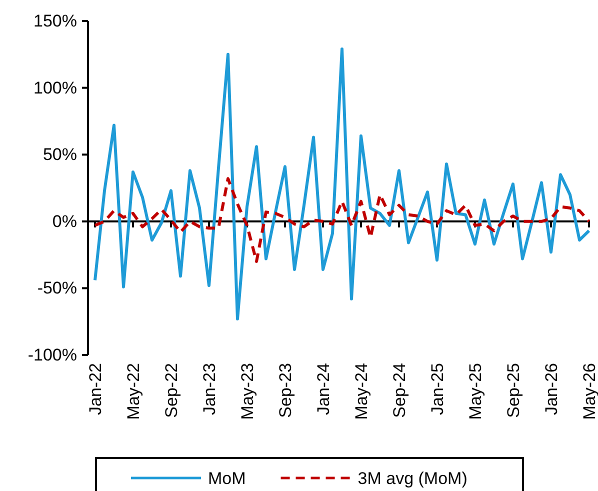 The width and height of the screenshot is (598, 491). I want to click on x-tick-label: Sep-23, so click(285, 390).